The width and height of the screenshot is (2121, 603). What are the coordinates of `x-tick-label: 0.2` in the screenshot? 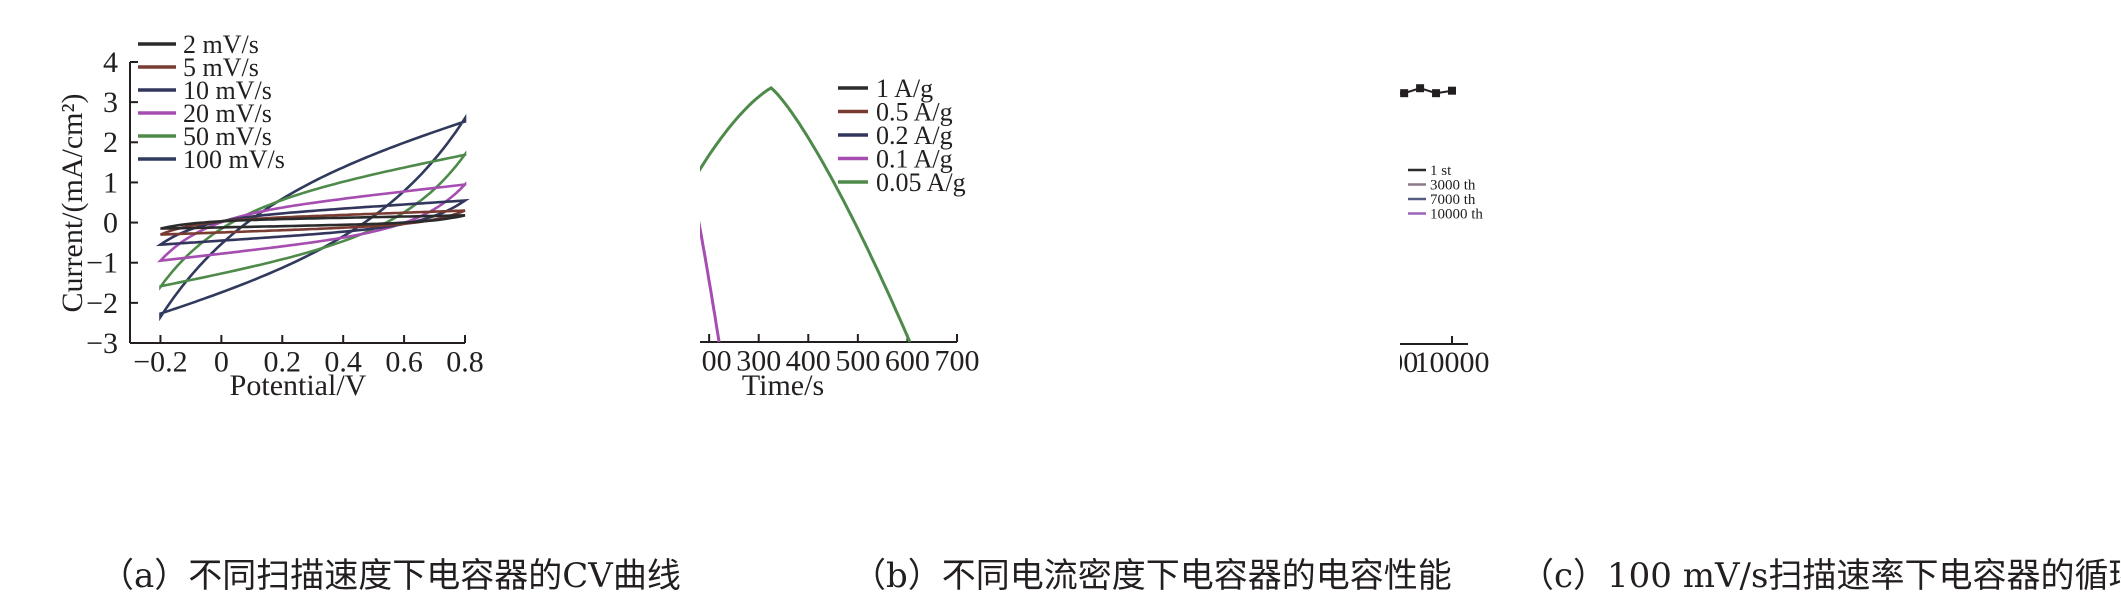 It's located at (283, 362).